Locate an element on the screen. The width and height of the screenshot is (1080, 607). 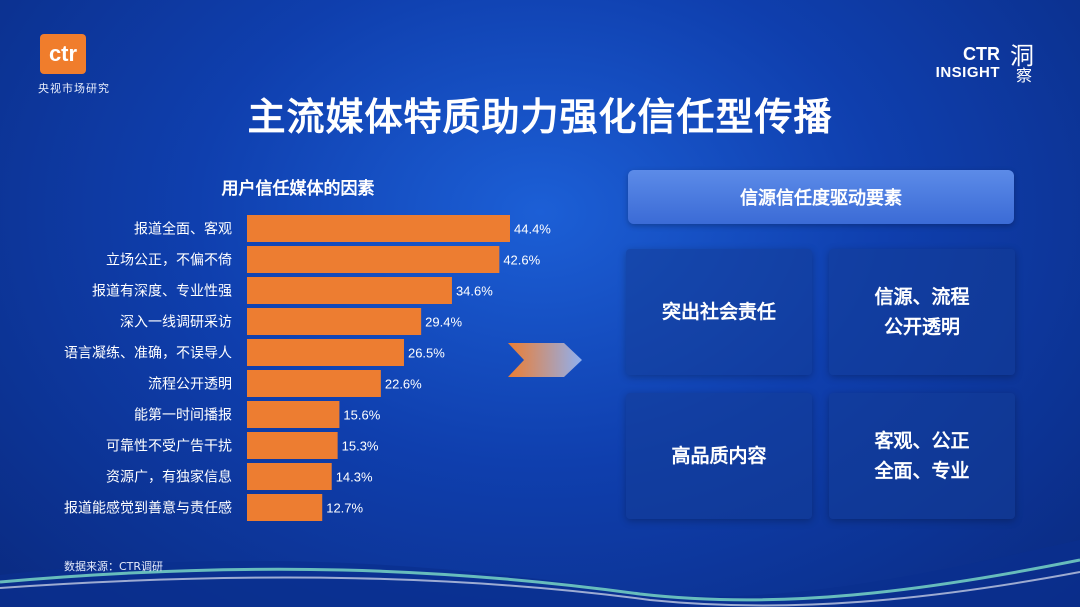
value-label-1: 42.6% is located at coordinates (521, 260).